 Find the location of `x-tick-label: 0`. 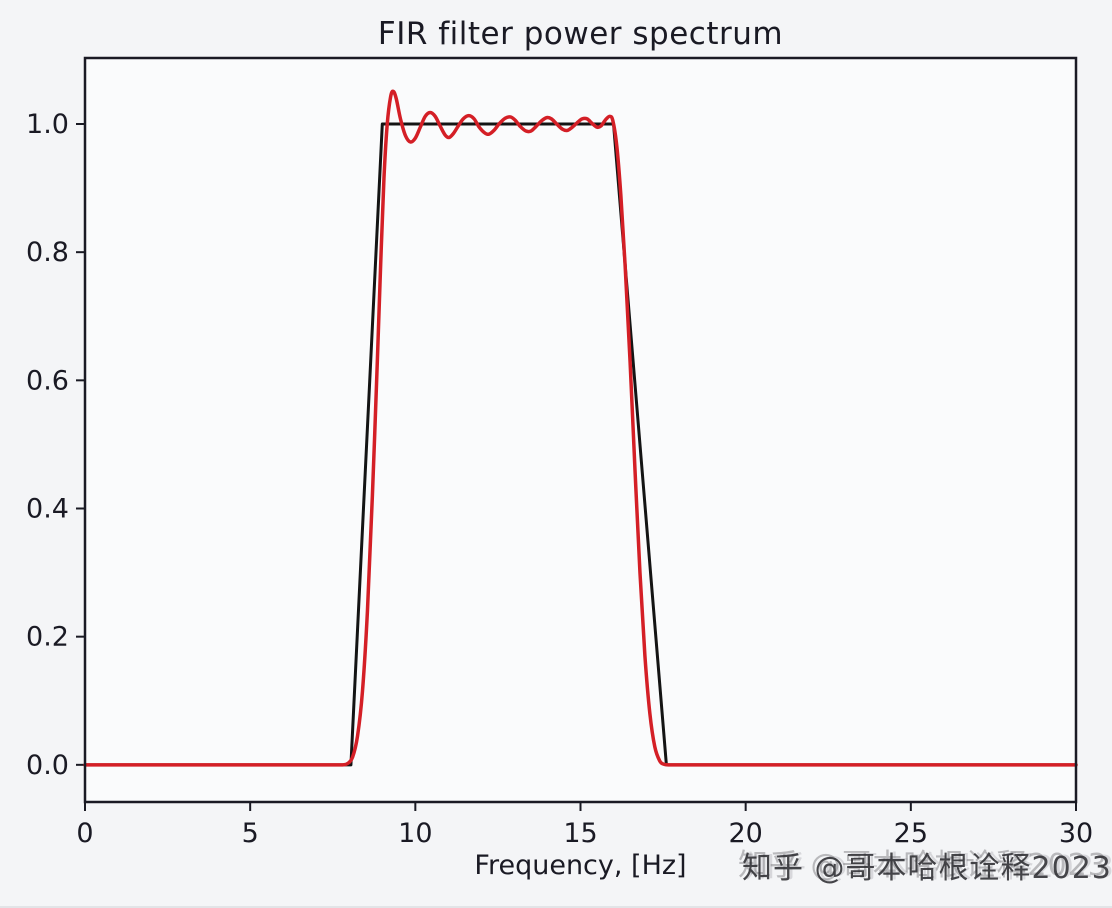

x-tick-label: 0 is located at coordinates (84, 833).